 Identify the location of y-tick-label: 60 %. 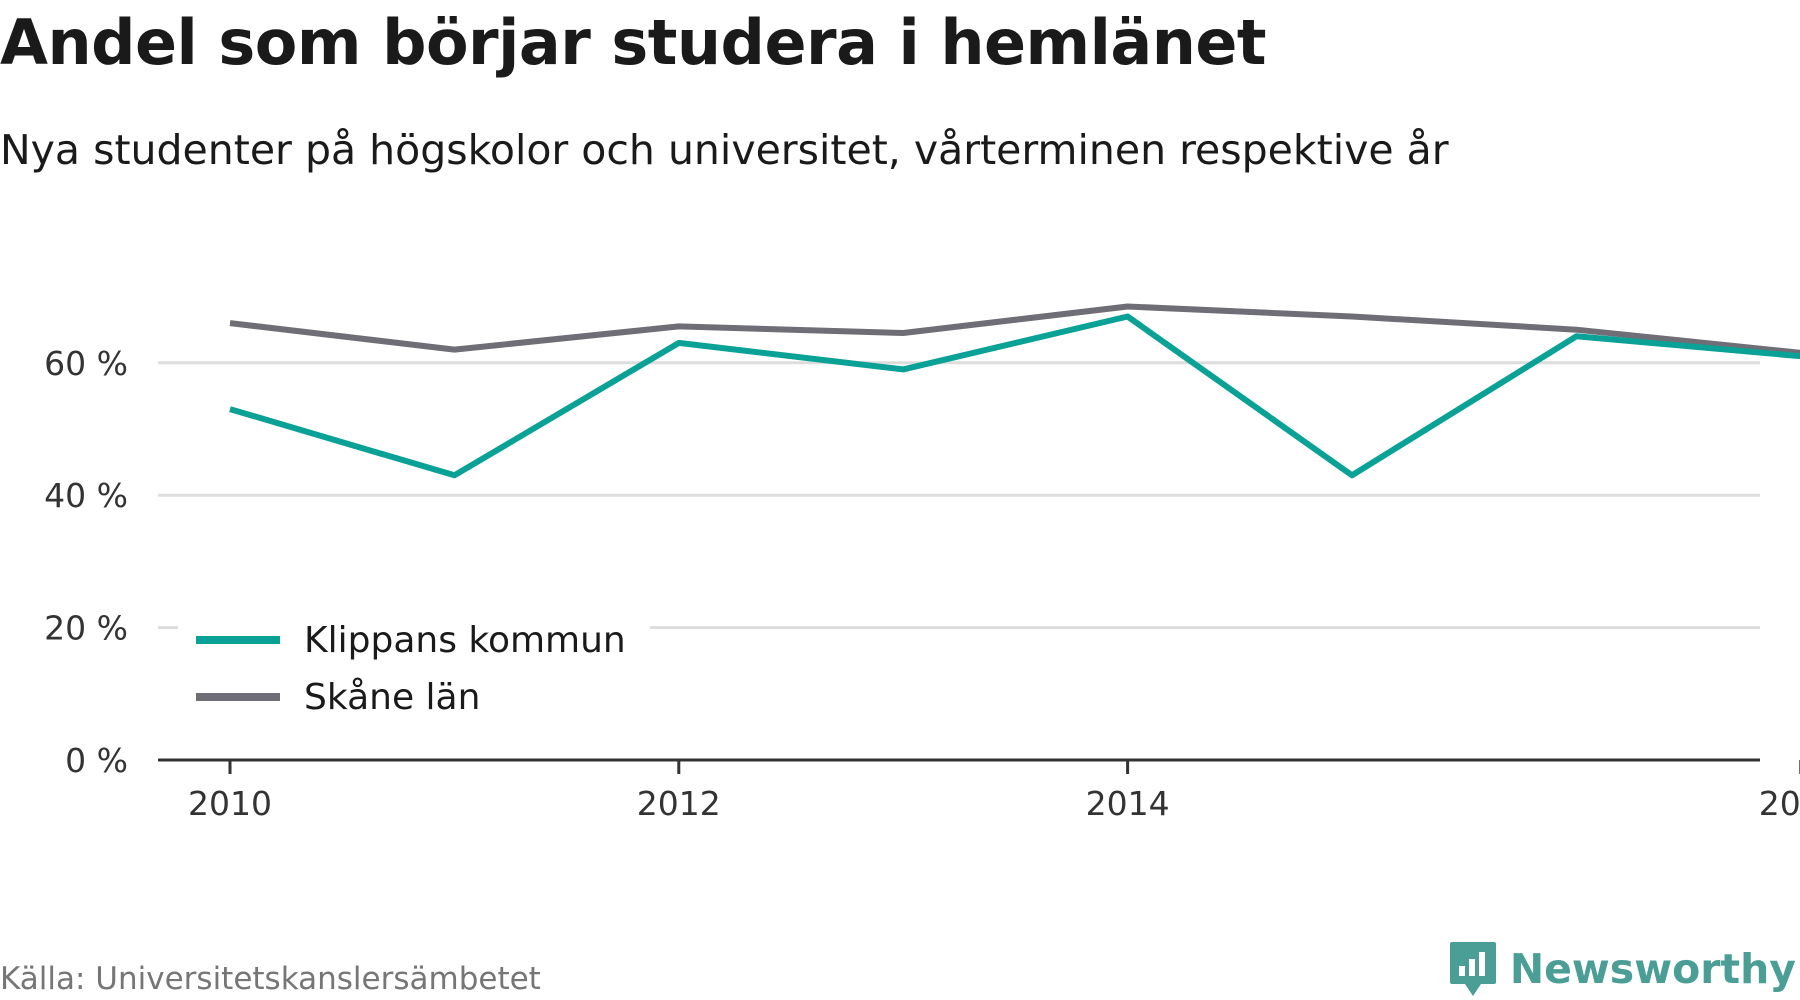
(86, 363).